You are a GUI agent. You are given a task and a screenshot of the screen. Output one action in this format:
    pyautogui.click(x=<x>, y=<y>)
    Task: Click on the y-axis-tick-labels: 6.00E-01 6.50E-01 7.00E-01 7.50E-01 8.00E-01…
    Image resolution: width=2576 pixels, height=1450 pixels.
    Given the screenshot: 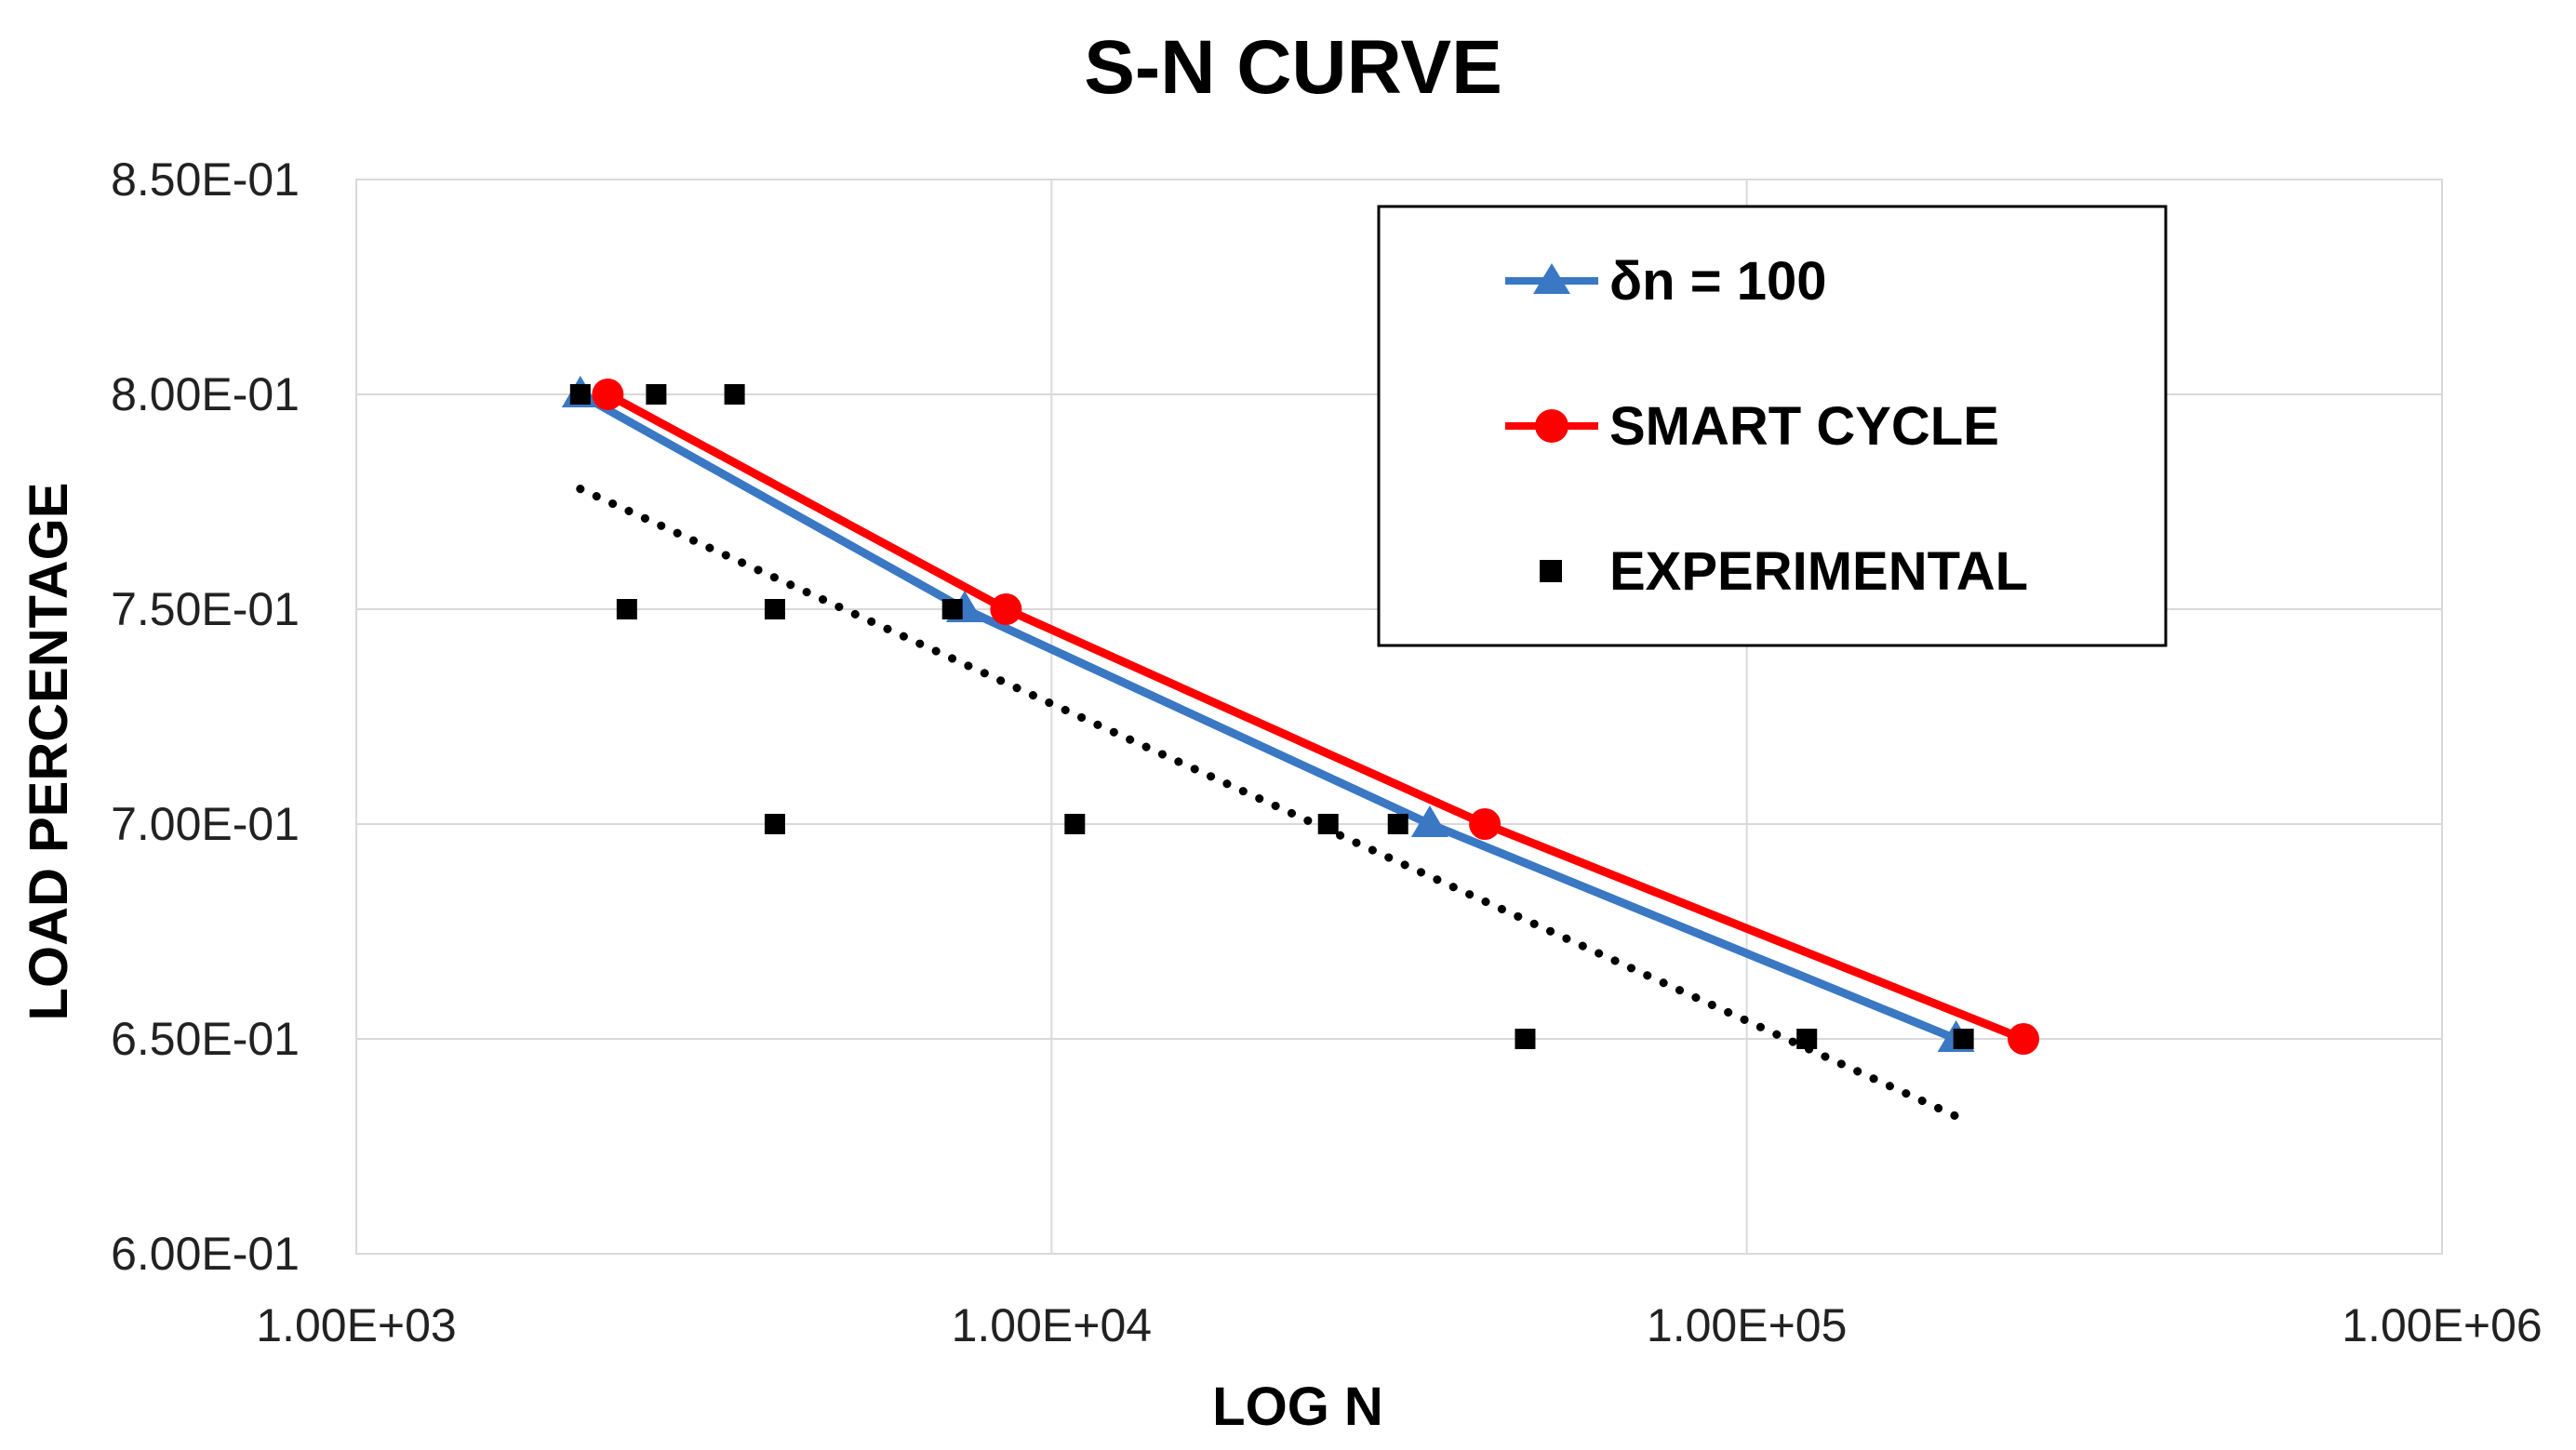 What is the action you would take?
    pyautogui.click(x=205, y=716)
    